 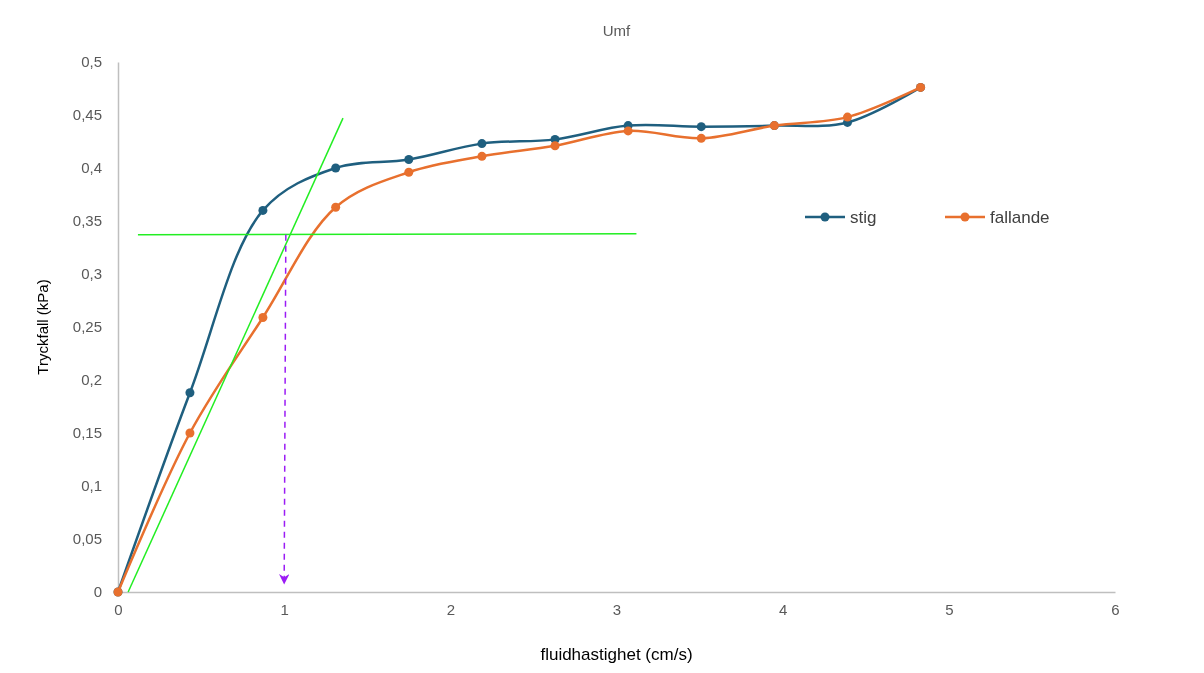 What do you see at coordinates (91, 168) in the screenshot?
I see `y-tick-label: 0,4` at bounding box center [91, 168].